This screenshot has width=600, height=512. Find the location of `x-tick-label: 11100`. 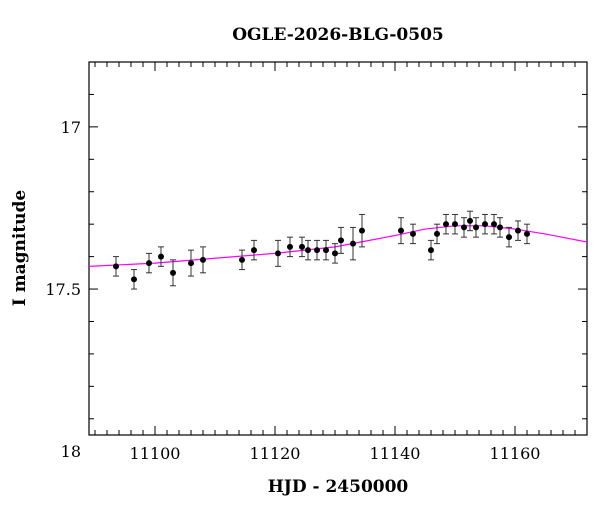

x-tick-label: 11100 is located at coordinates (155, 453).